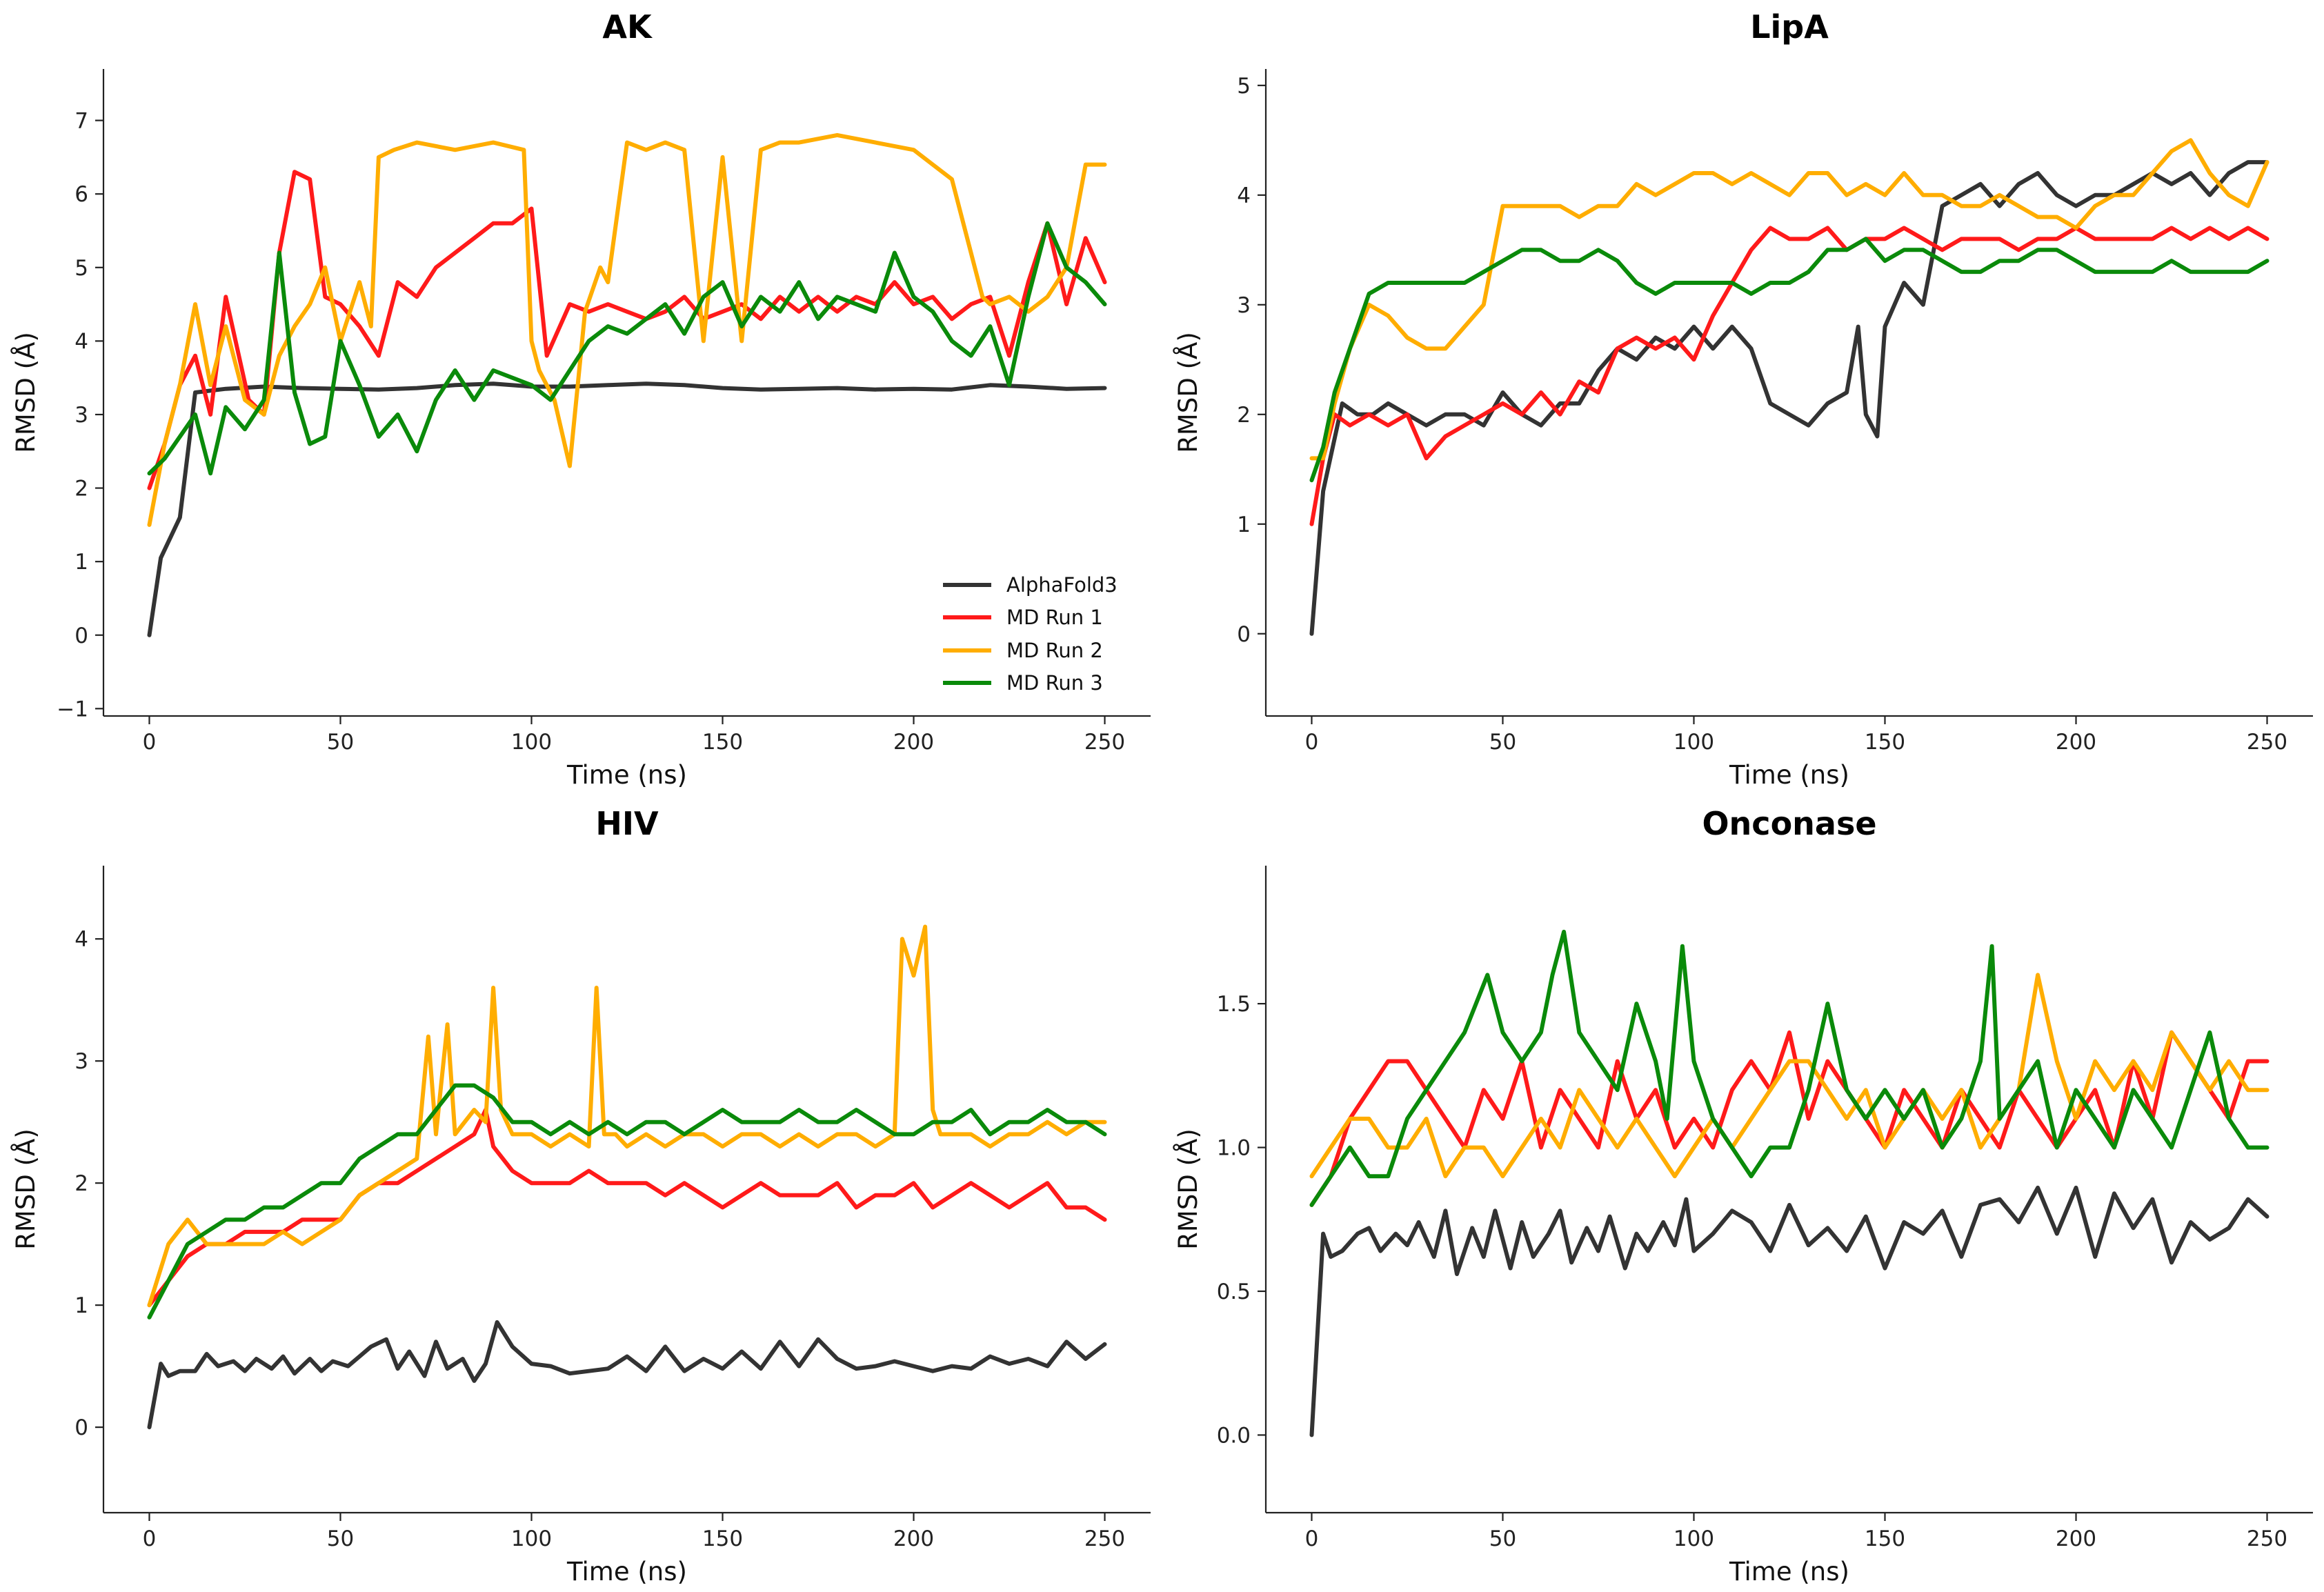 Image resolution: width=2324 pixels, height=1592 pixels. I want to click on y-tick-label: 0.0, so click(1234, 1435).